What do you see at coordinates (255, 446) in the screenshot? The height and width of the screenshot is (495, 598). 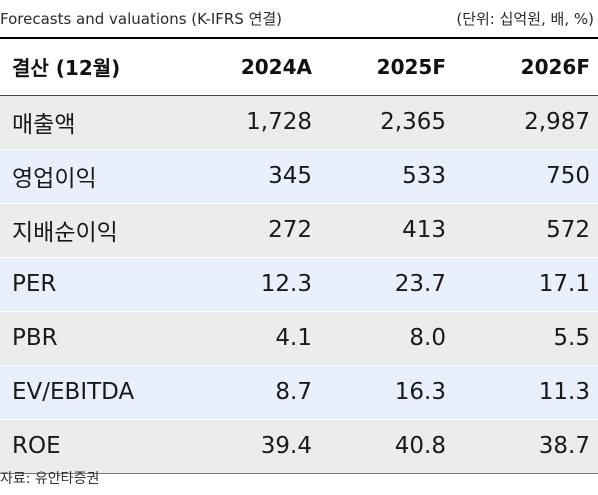 I see `cell-value: 39.4` at bounding box center [255, 446].